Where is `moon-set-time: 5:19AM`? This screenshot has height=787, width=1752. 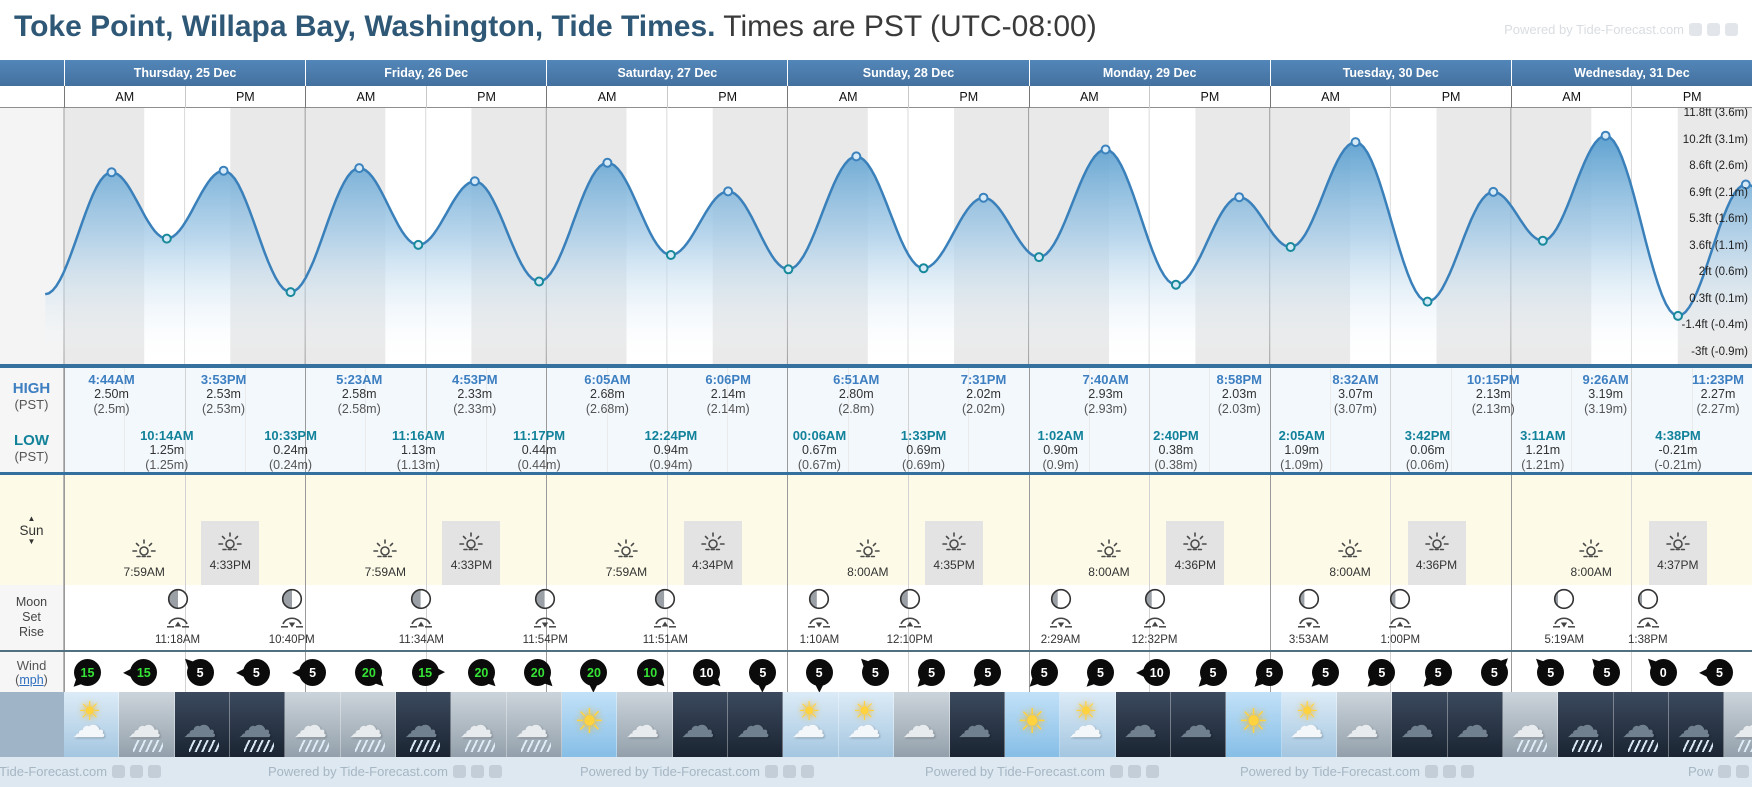 moon-set-time: 5:19AM is located at coordinates (1564, 640).